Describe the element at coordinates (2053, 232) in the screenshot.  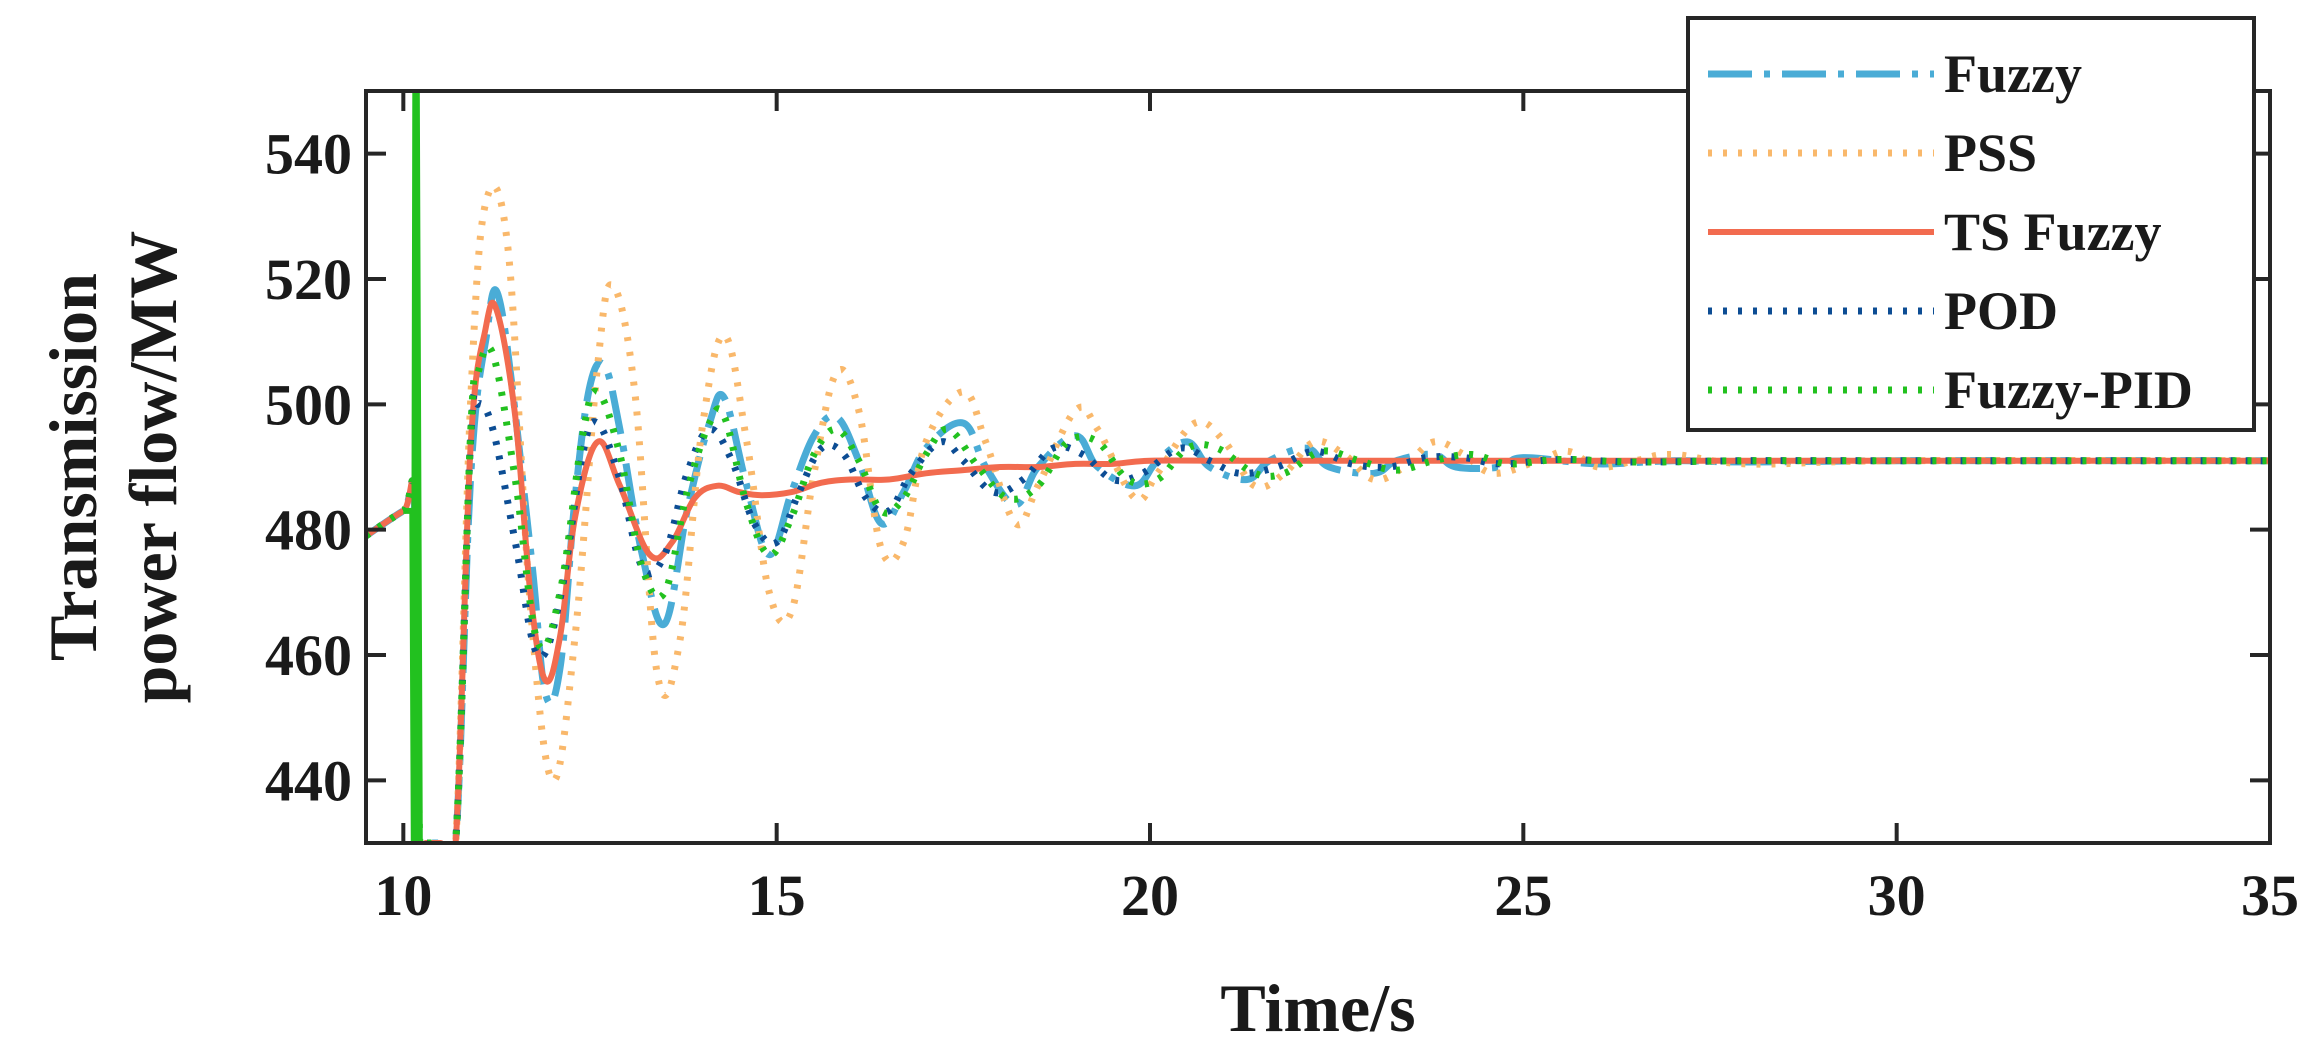
I see `legend-label-ts-fuzzy: TS Fuzzy` at that location.